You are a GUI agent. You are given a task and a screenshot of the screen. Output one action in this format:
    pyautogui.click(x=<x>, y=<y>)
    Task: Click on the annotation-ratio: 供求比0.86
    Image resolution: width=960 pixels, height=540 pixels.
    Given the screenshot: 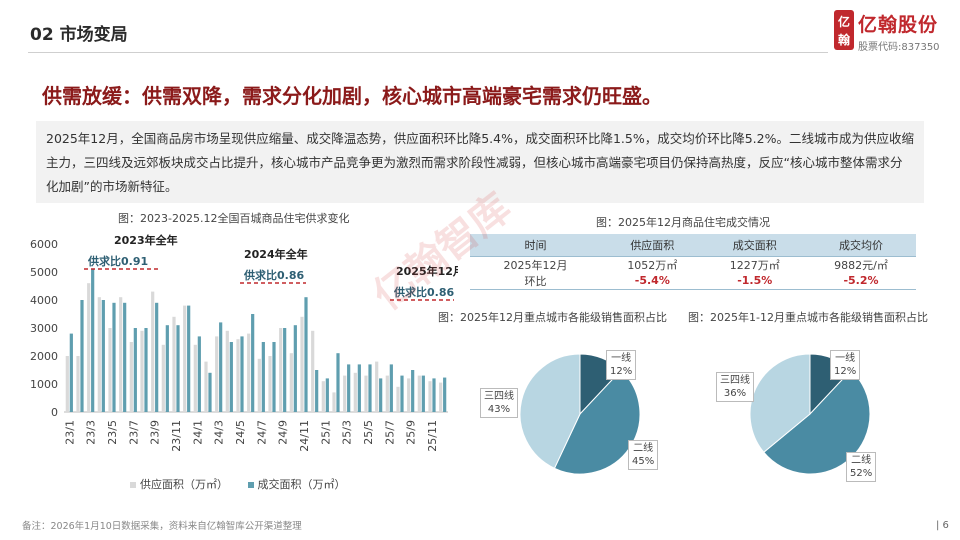 What is the action you would take?
    pyautogui.click(x=423, y=292)
    